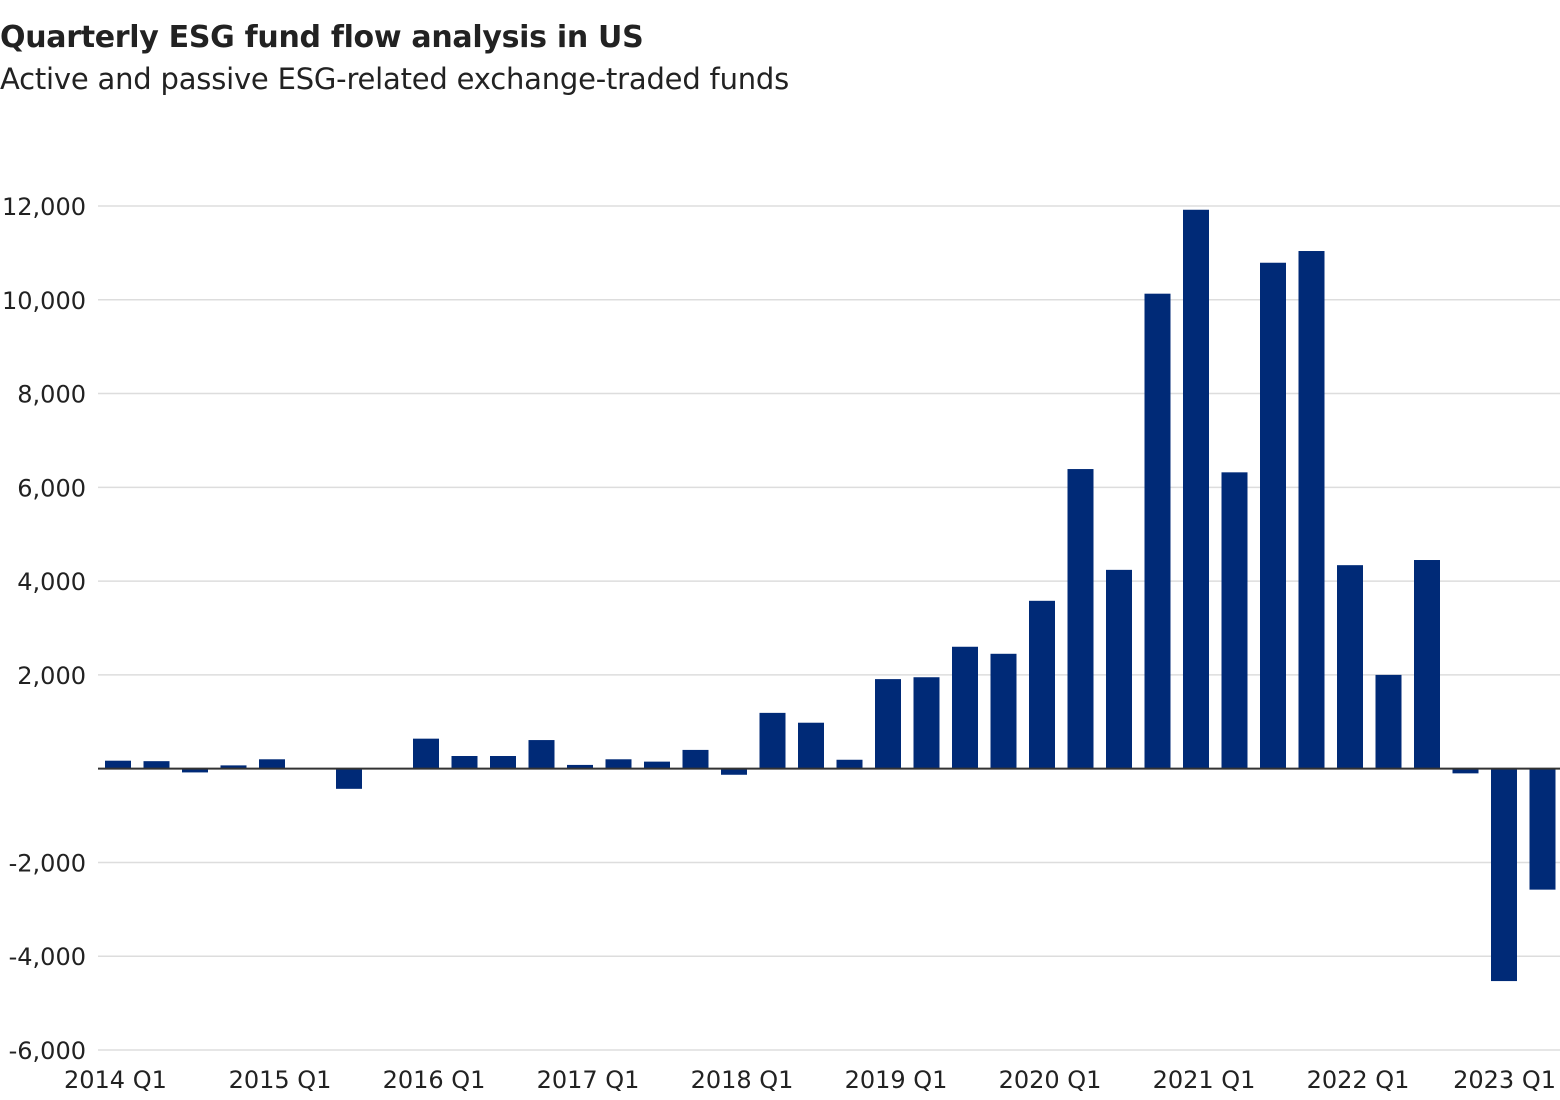 This screenshot has height=1100, width=1560. Describe the element at coordinates (1427, 664) in the screenshot. I see `bar-2022-q3` at that location.